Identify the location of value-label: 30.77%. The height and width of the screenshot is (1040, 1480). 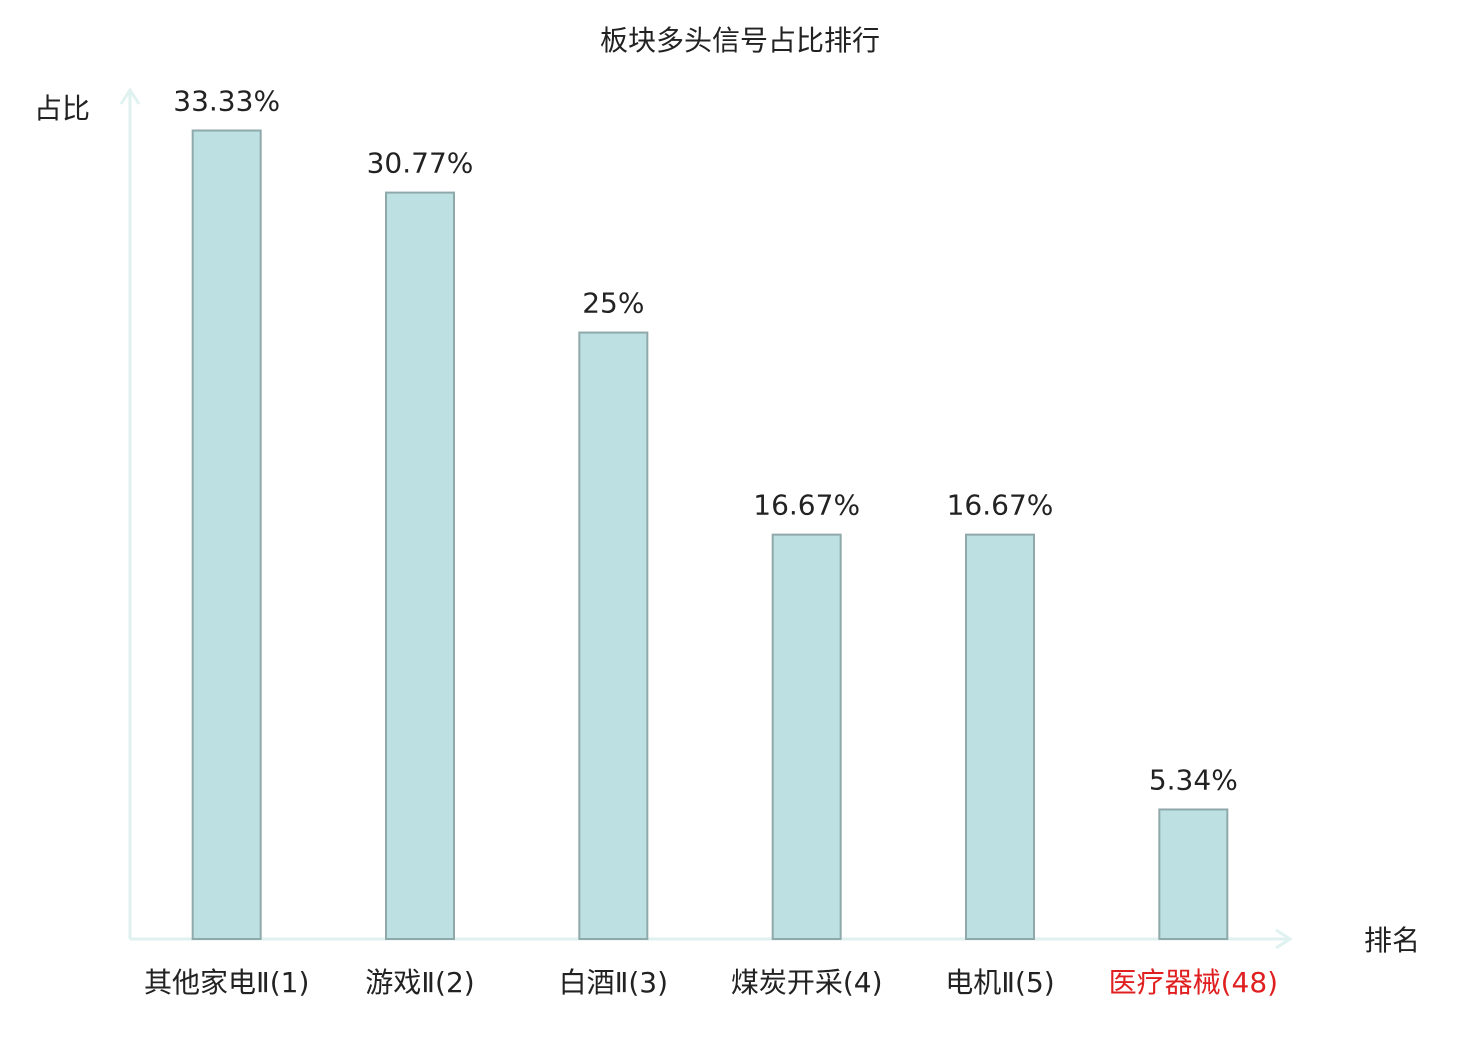
(420, 163).